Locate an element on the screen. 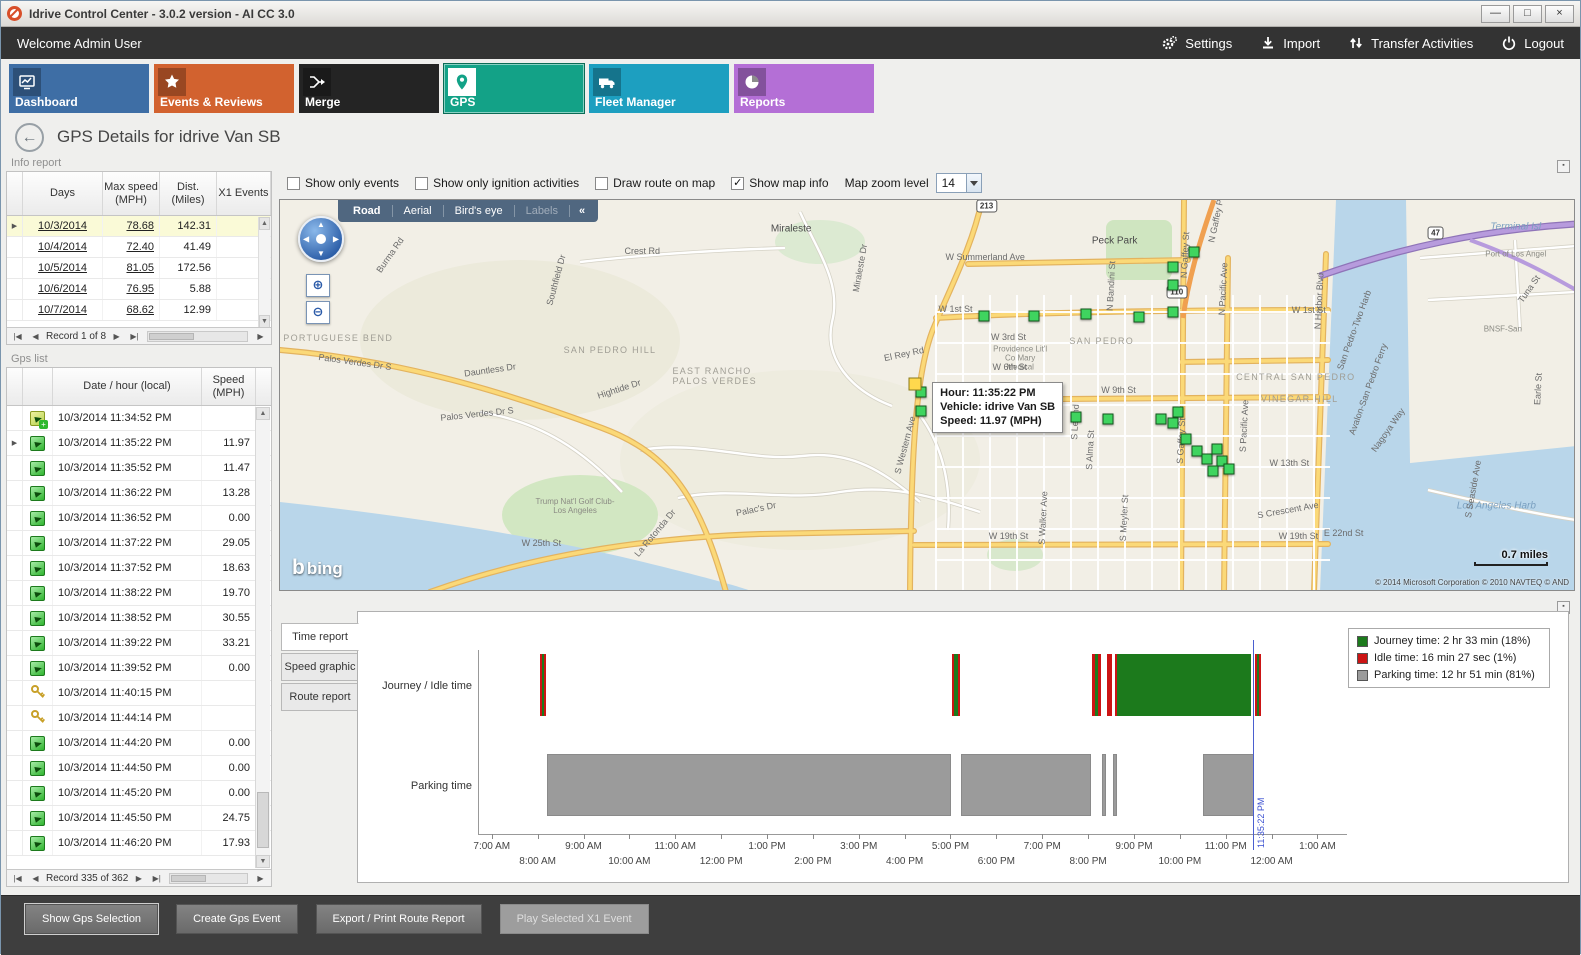 This screenshot has height=955, width=1581. checkbox-show-only-ignition-activities: Show only ignition activities is located at coordinates (497, 183).